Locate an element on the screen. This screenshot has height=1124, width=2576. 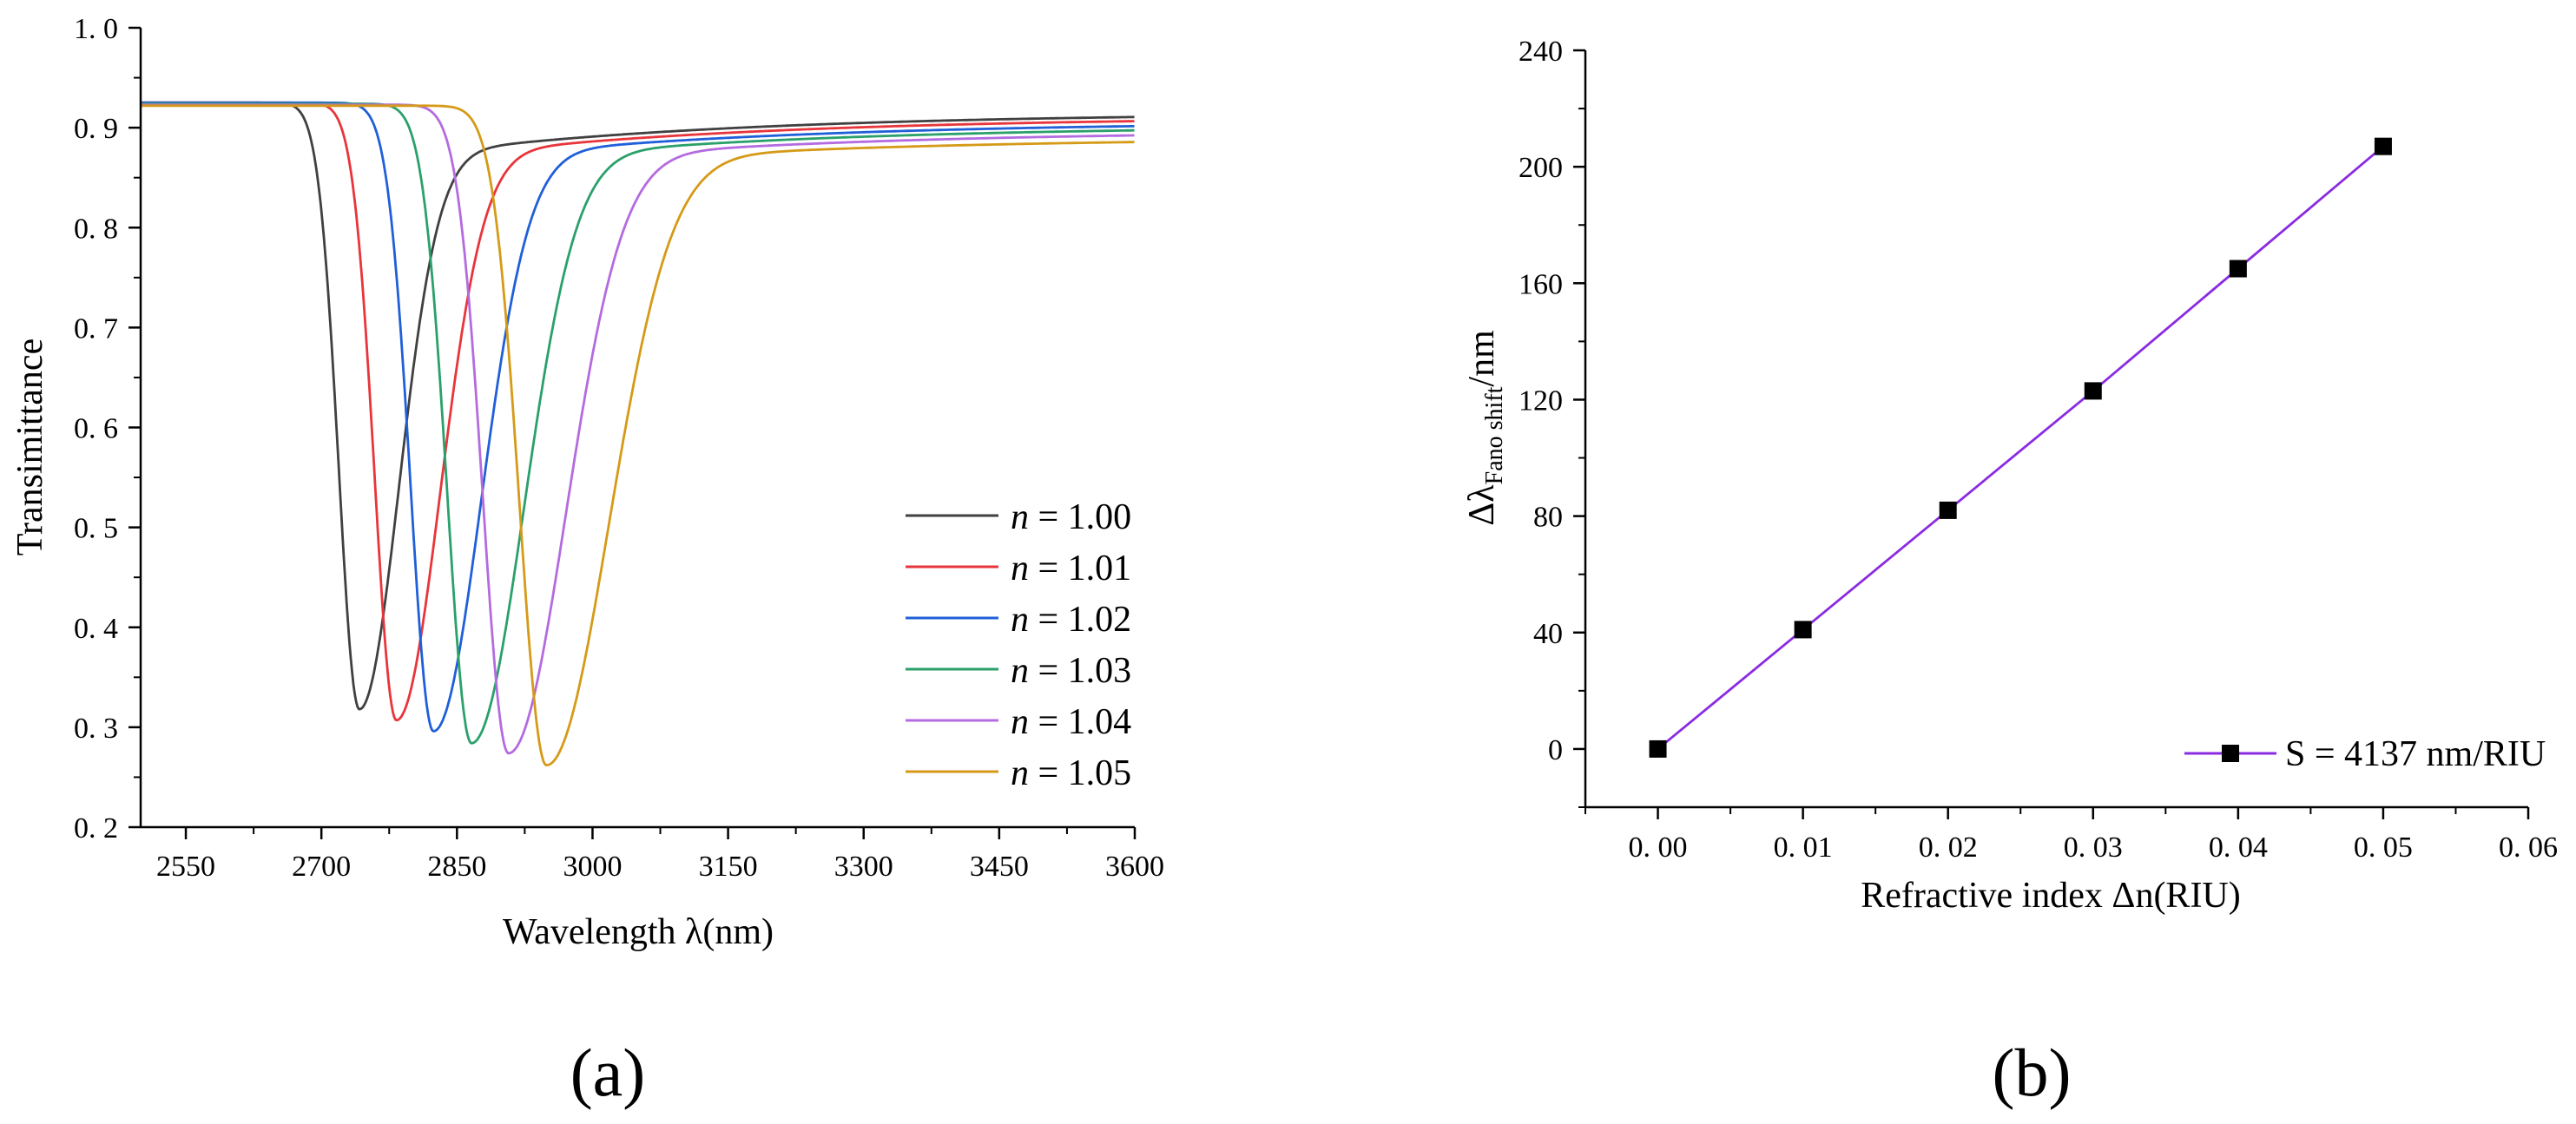
y-tick-label: 200 is located at coordinates (1541, 168).